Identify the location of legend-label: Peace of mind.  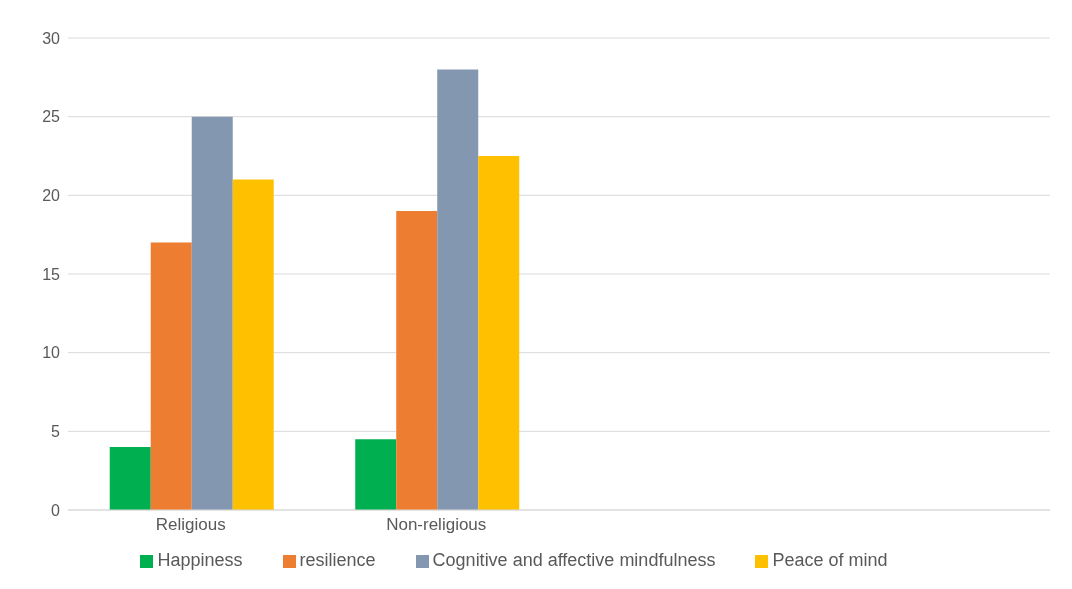
(830, 560).